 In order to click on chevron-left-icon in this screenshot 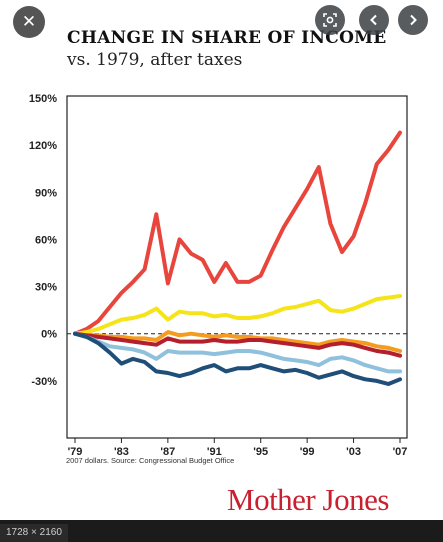, I will do `click(373, 20)`.